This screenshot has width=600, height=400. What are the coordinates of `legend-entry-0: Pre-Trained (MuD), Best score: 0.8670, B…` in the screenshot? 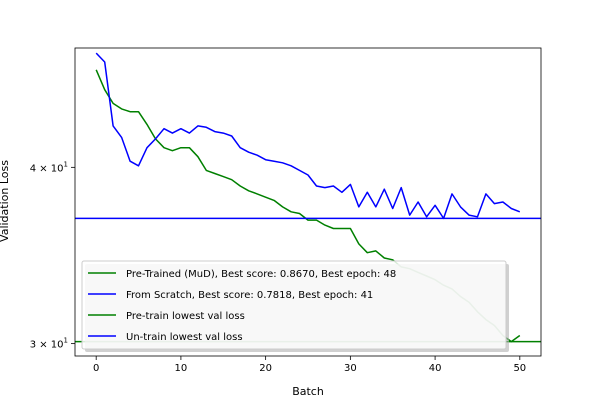 It's located at (261, 274).